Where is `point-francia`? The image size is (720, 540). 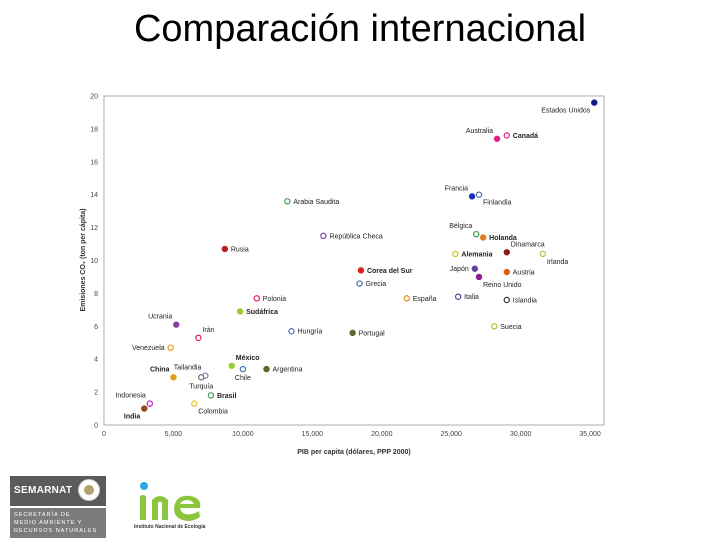
point-francia is located at coordinates (472, 196).